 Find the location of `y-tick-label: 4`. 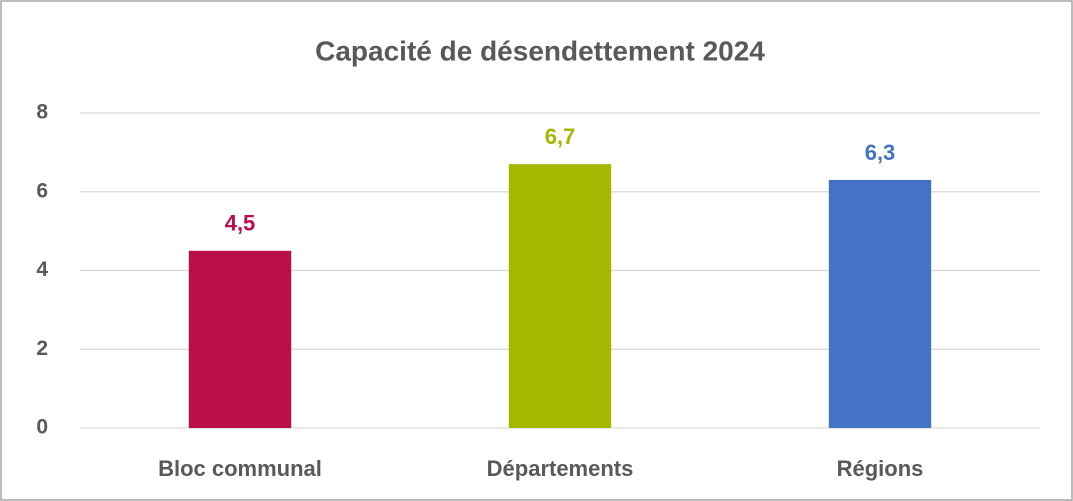

y-tick-label: 4 is located at coordinates (42, 269).